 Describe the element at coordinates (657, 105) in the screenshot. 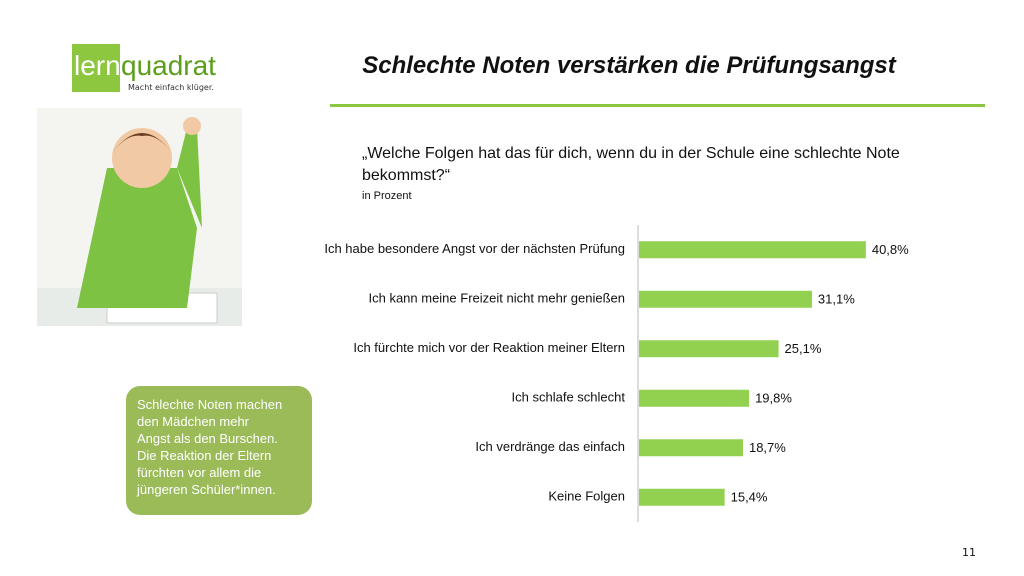

I see `title-rule` at that location.